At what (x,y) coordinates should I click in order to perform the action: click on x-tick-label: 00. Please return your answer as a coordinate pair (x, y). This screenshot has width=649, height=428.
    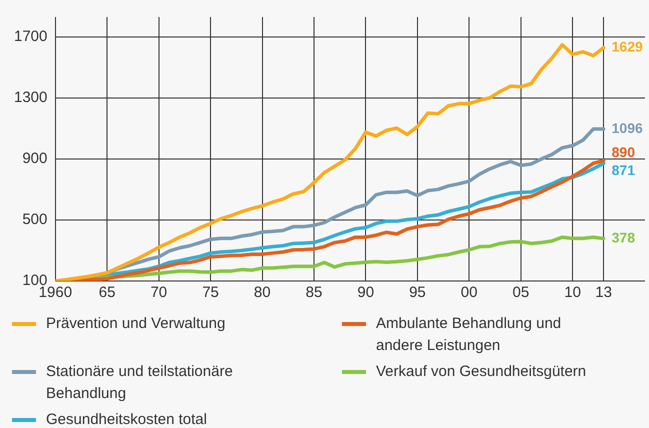
    Looking at the image, I should click on (469, 293).